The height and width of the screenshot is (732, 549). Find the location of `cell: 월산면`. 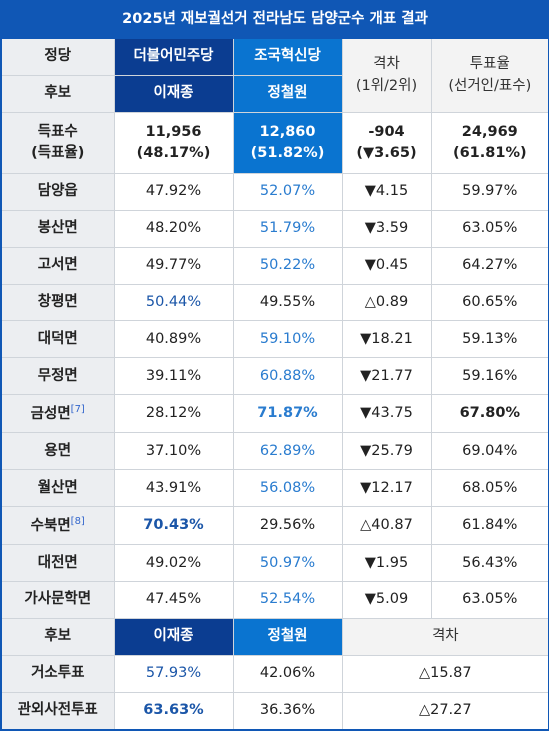

cell: 월산면 is located at coordinates (57, 488).